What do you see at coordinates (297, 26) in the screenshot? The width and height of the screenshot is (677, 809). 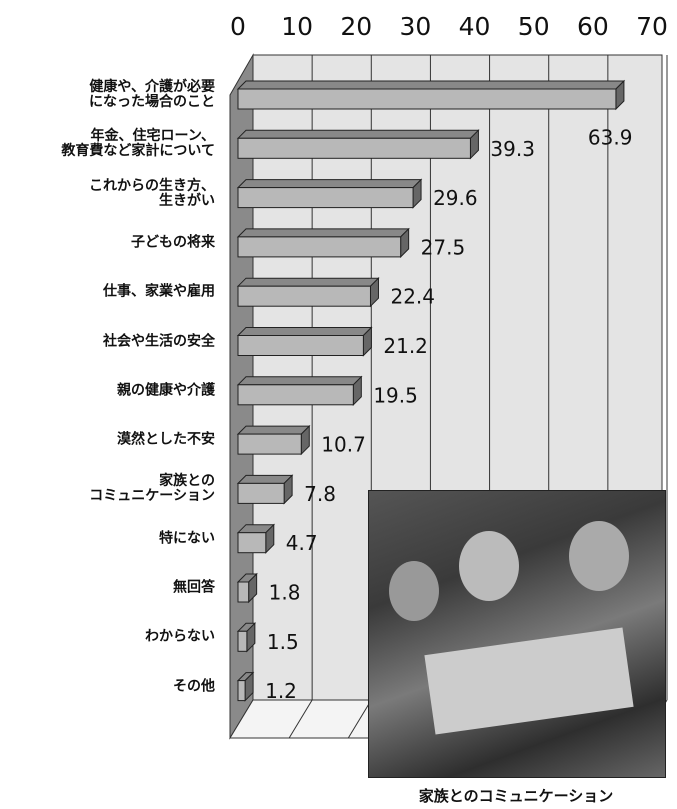 I see `x-tick-label: 10` at bounding box center [297, 26].